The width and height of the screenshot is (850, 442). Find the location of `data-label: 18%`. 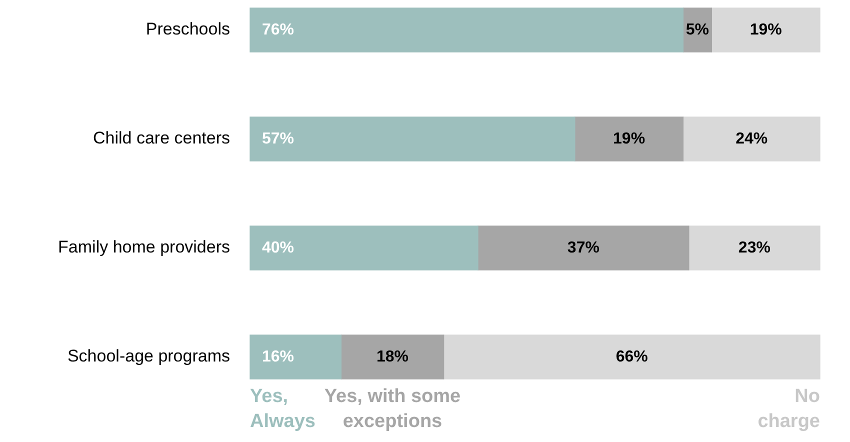

data-label: 18% is located at coordinates (392, 357).